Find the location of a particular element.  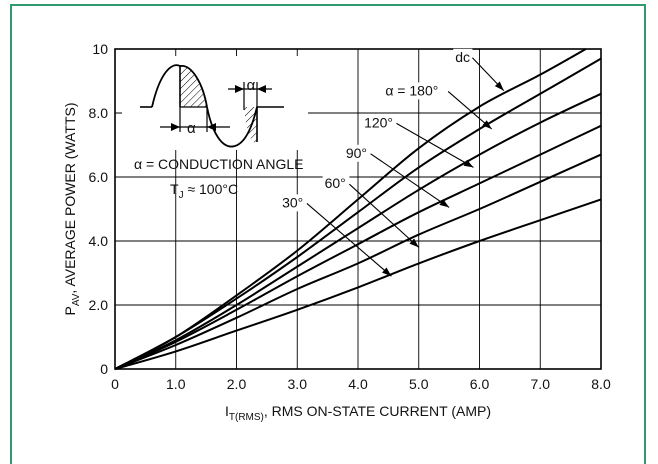

x-tick-label: 8.0 is located at coordinates (601, 384).